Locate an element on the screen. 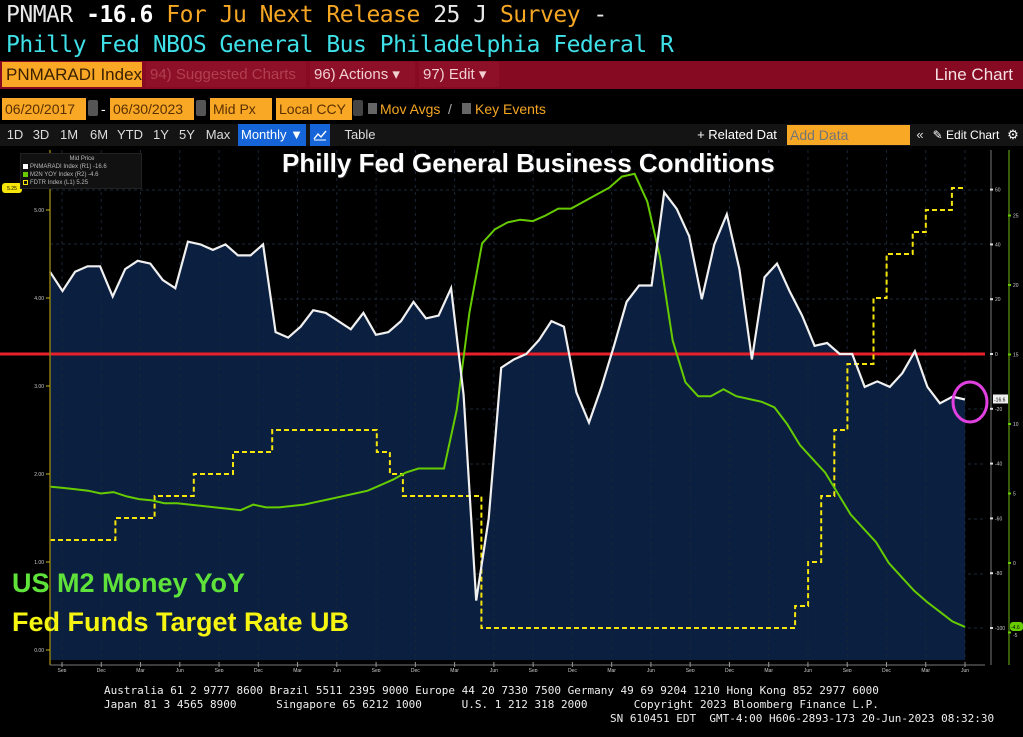 The width and height of the screenshot is (1023, 737). r2-tick-label: 20 is located at coordinates (1016, 286).